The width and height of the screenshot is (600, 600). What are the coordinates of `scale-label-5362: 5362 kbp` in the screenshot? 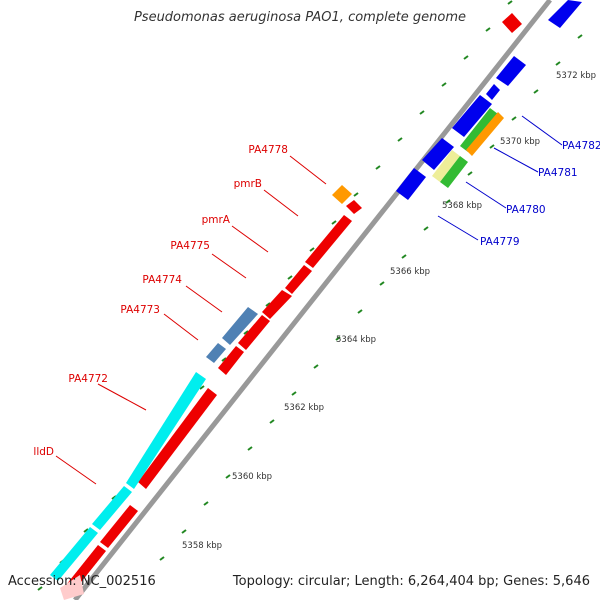 It's located at (304, 408).